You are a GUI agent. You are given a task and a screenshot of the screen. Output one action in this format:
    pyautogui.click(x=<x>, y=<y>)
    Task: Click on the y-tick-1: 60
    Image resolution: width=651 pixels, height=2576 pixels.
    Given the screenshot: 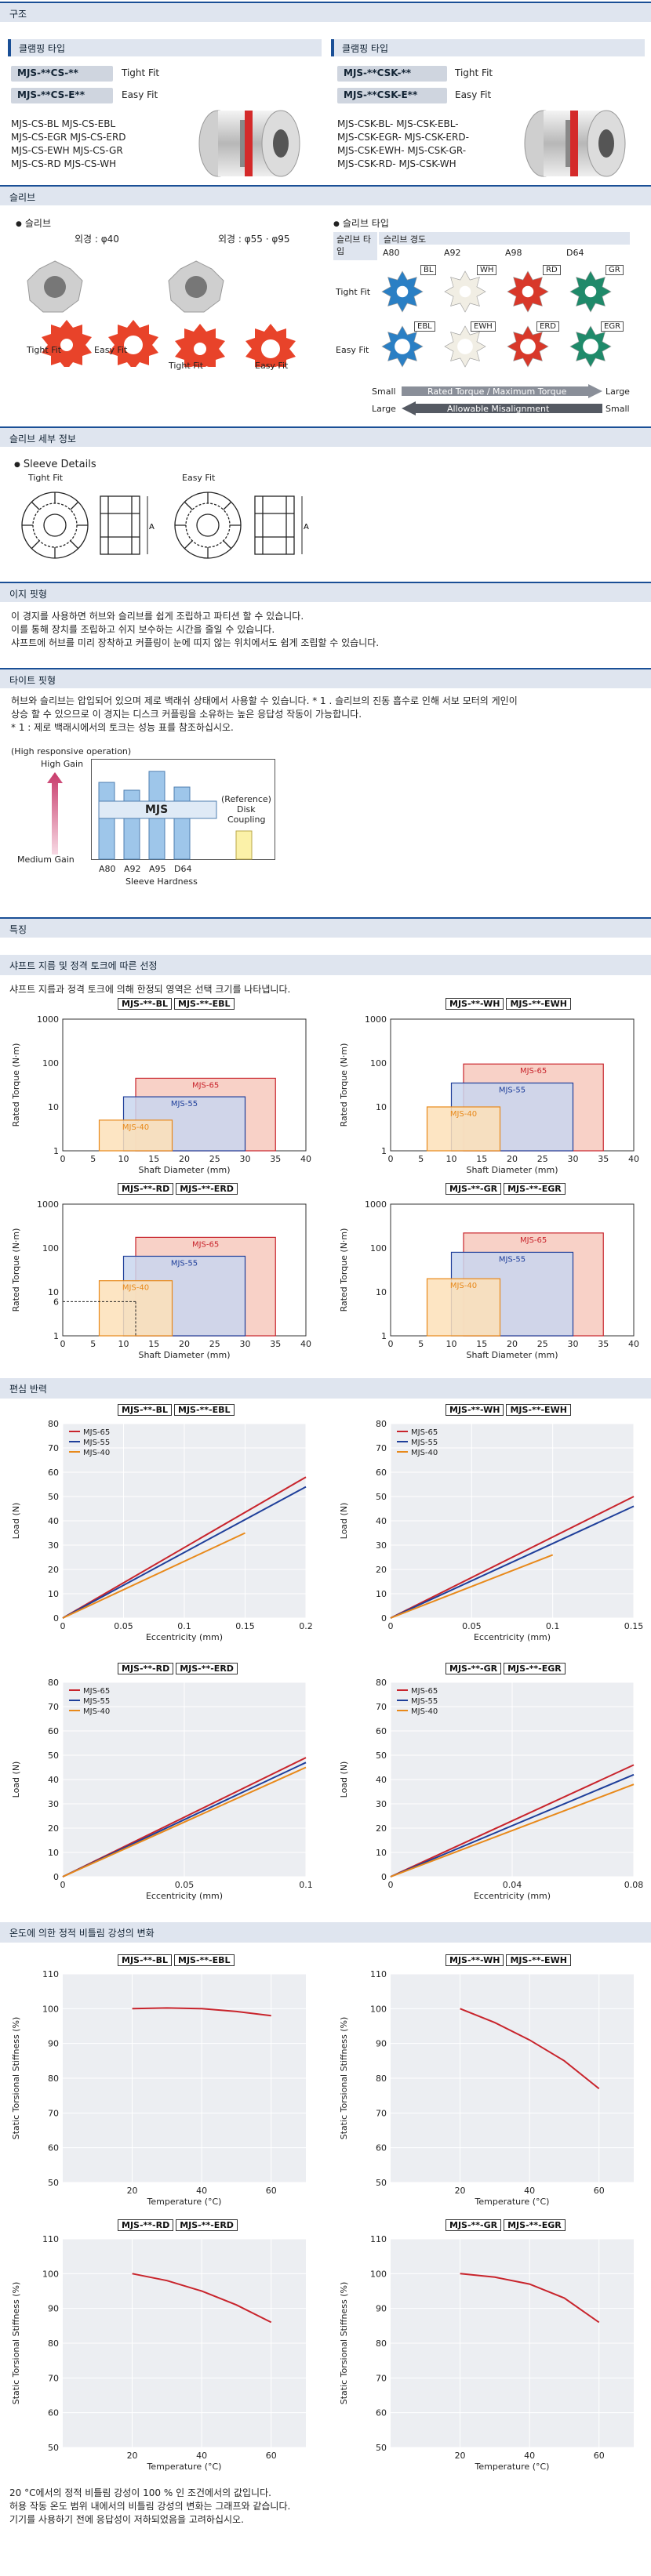 What is the action you would take?
    pyautogui.click(x=382, y=2148)
    